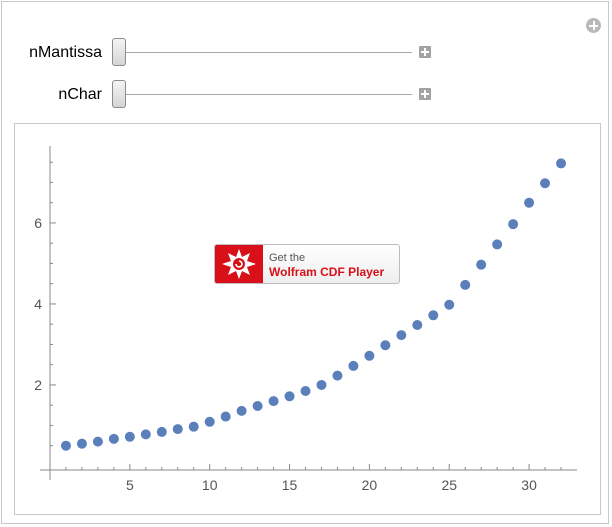 This screenshot has height=527, width=612. What do you see at coordinates (529, 485) in the screenshot?
I see `x-tick-label: 30` at bounding box center [529, 485].